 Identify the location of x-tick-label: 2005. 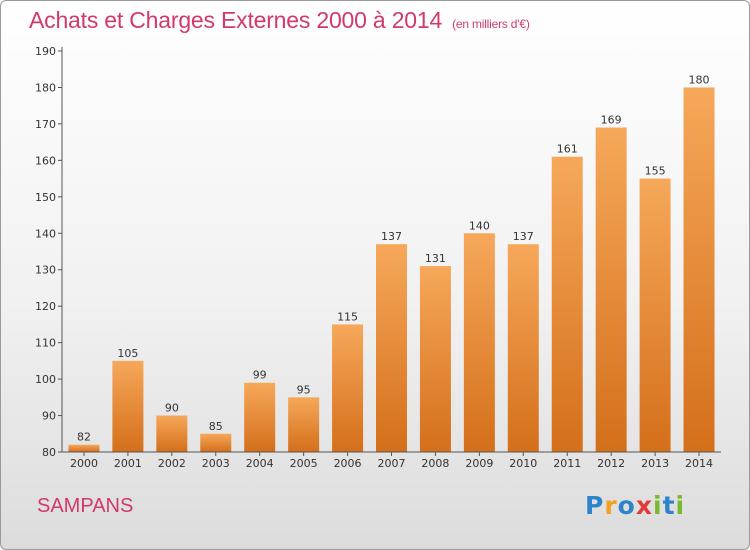
(304, 463).